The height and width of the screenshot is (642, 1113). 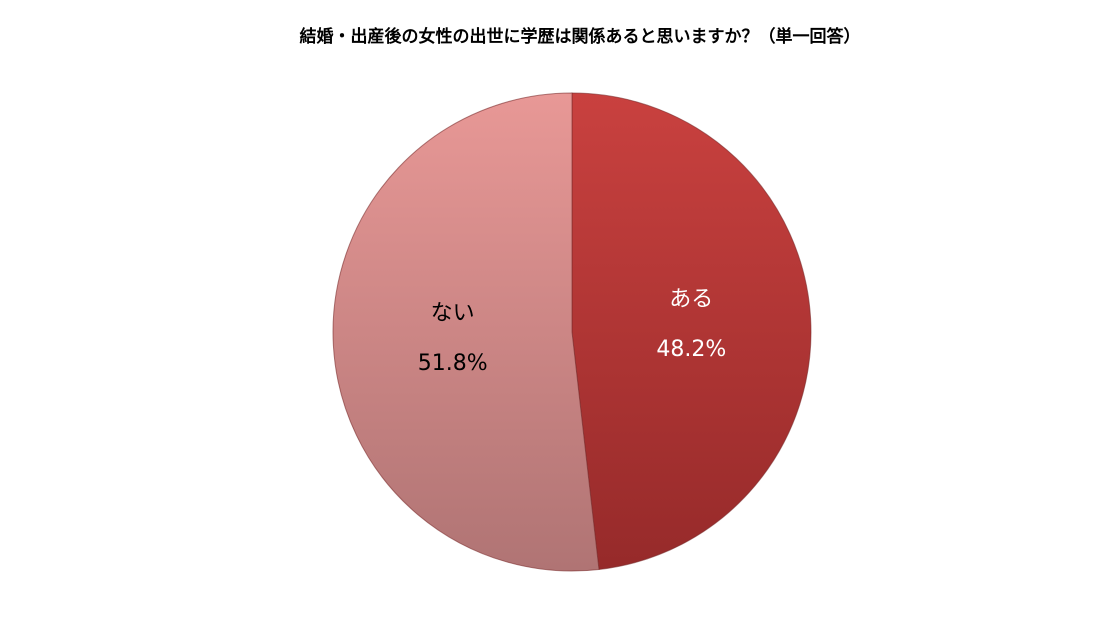 I want to click on slice-category-label: ある, so click(x=691, y=299).